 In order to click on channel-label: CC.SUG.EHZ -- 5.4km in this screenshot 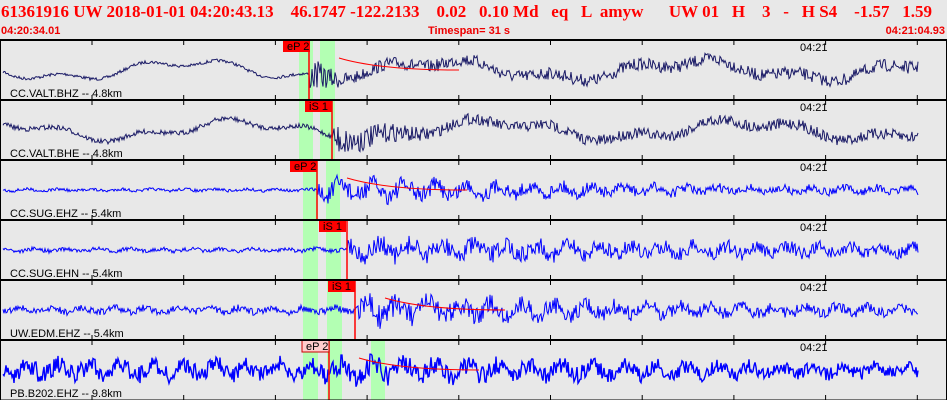, I will do `click(65, 214)`.